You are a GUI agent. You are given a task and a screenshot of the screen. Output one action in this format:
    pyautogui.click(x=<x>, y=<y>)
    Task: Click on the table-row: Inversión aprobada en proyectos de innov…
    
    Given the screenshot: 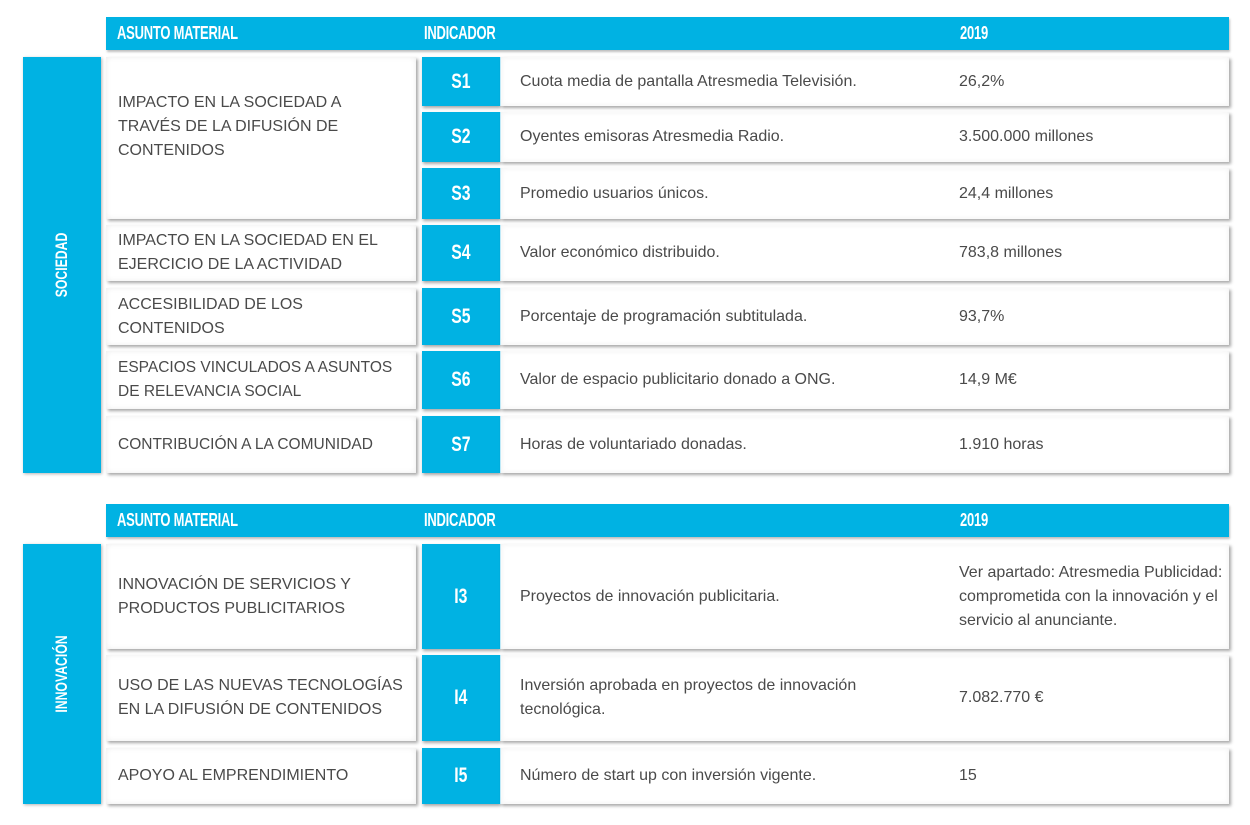 What is the action you would take?
    pyautogui.click(x=864, y=698)
    